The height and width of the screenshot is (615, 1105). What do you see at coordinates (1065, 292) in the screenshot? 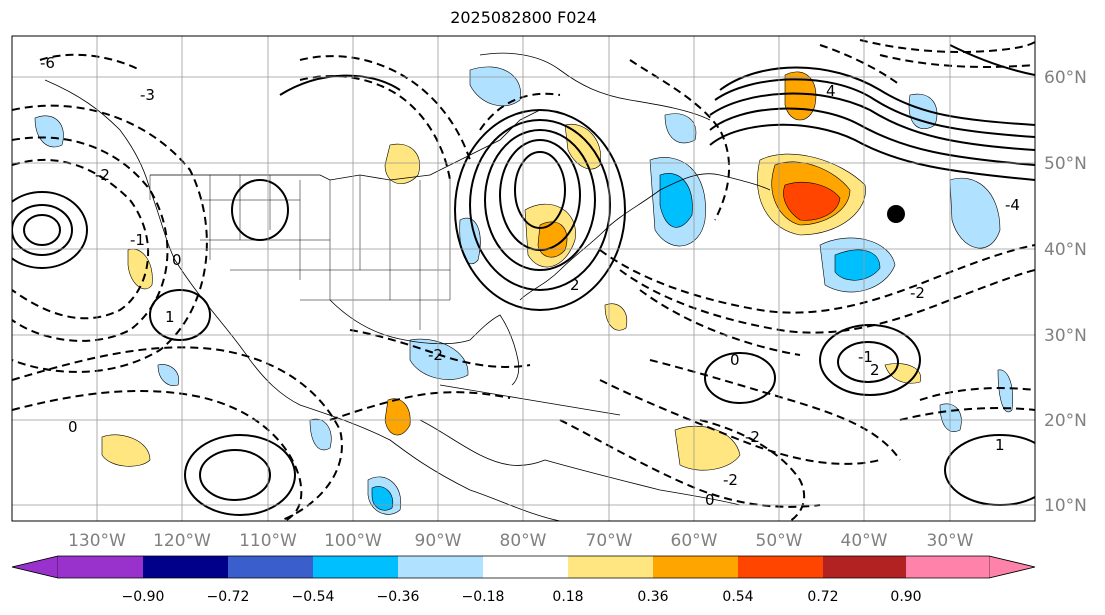
I see `latitude-labels: 60°N 50°N 40°N 30°N 20°N 10°N` at bounding box center [1065, 292].